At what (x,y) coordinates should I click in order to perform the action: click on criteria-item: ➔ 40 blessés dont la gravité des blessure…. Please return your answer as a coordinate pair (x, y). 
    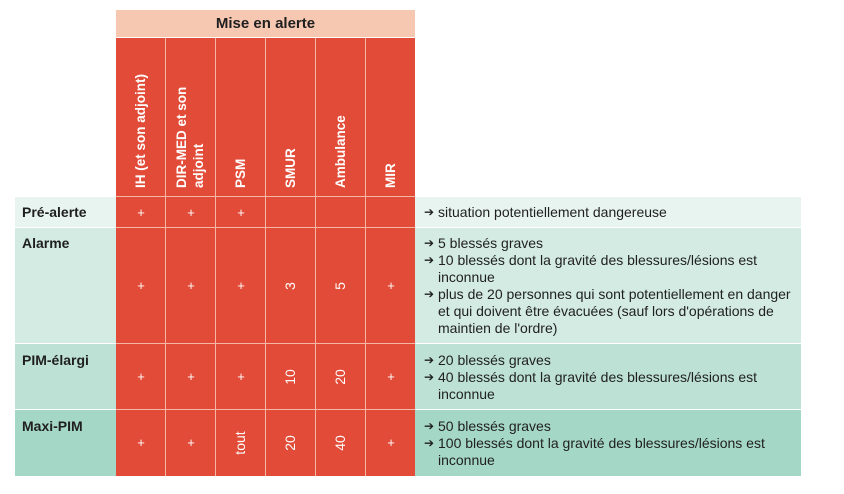
    Looking at the image, I should click on (591, 385).